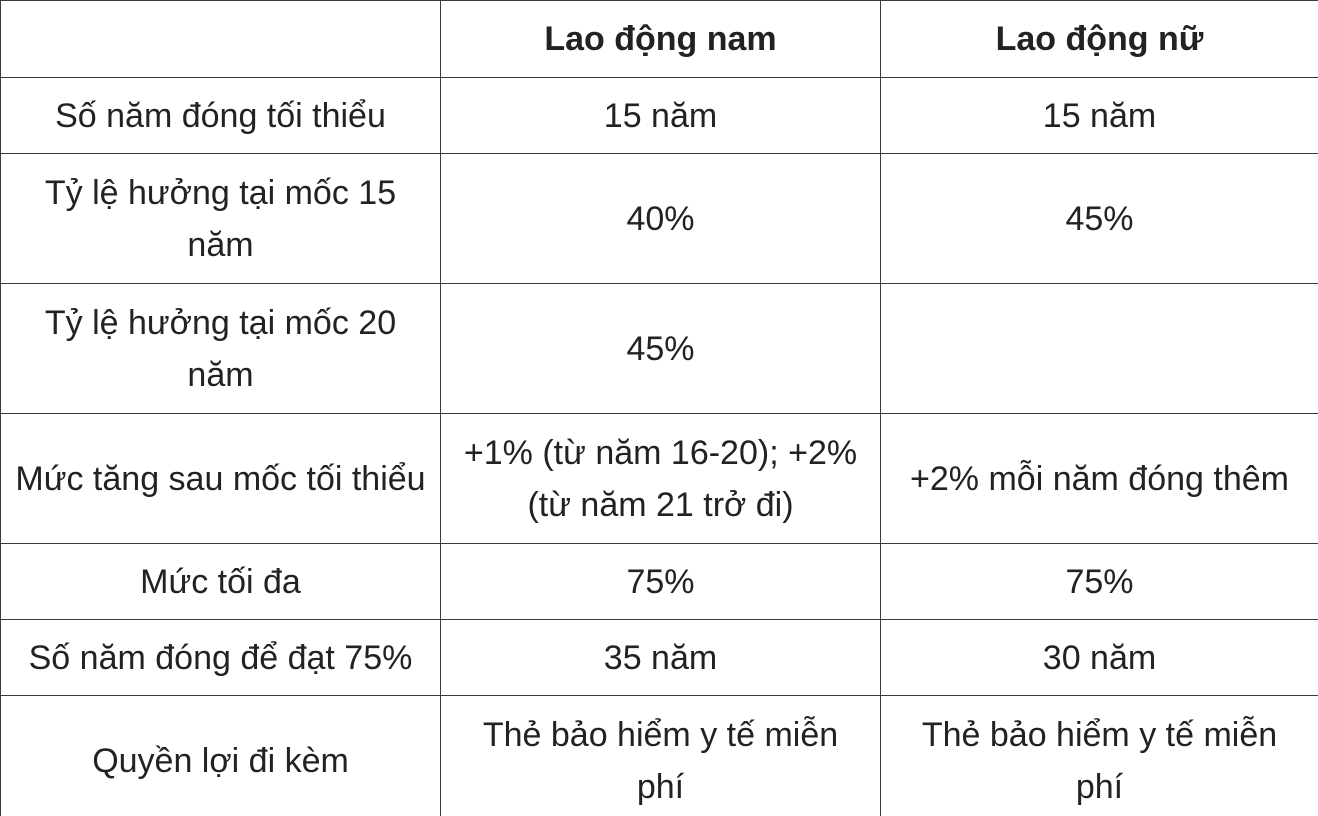  I want to click on header-row: Lao động nam Lao động nữ, so click(659, 39).